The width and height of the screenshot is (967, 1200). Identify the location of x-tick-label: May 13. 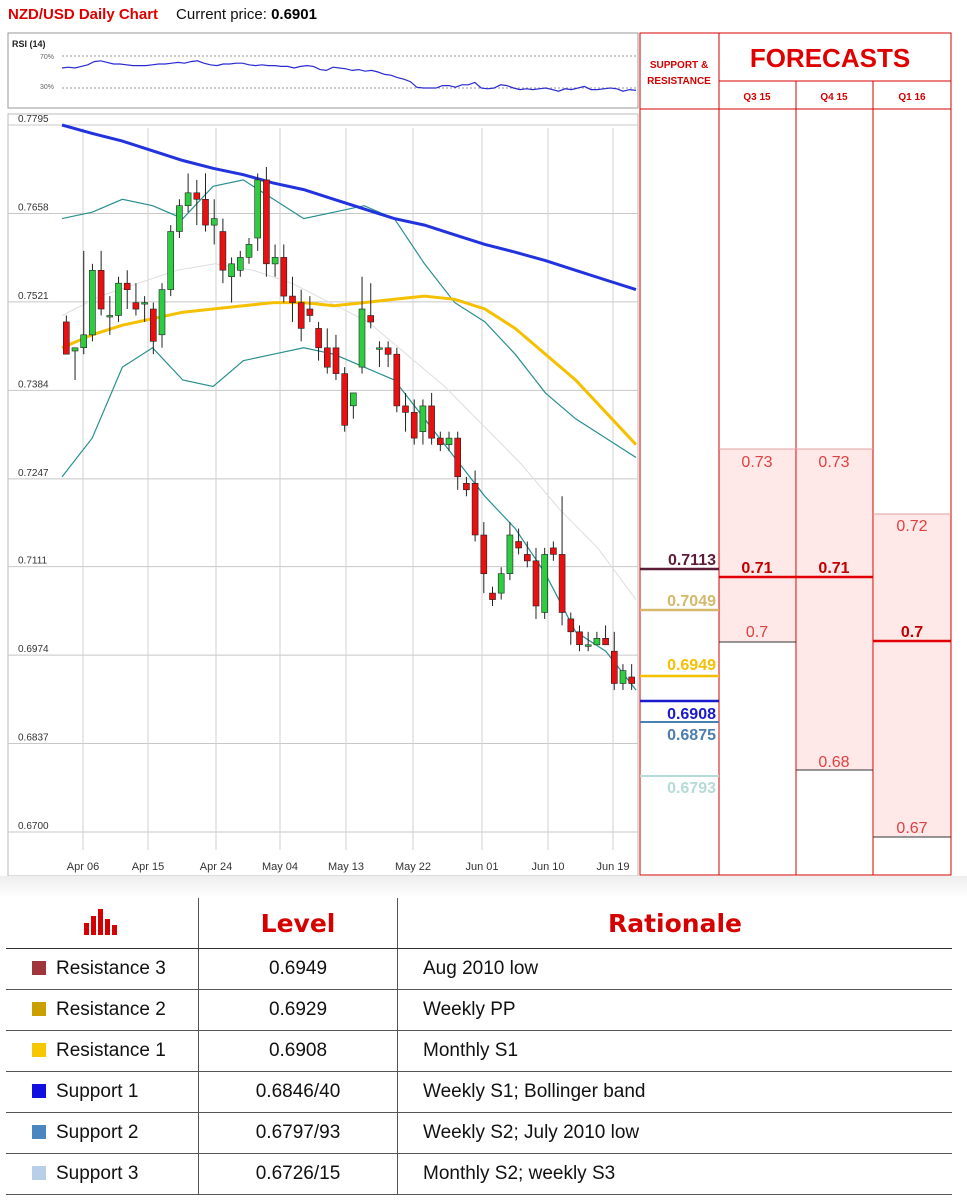
(346, 867).